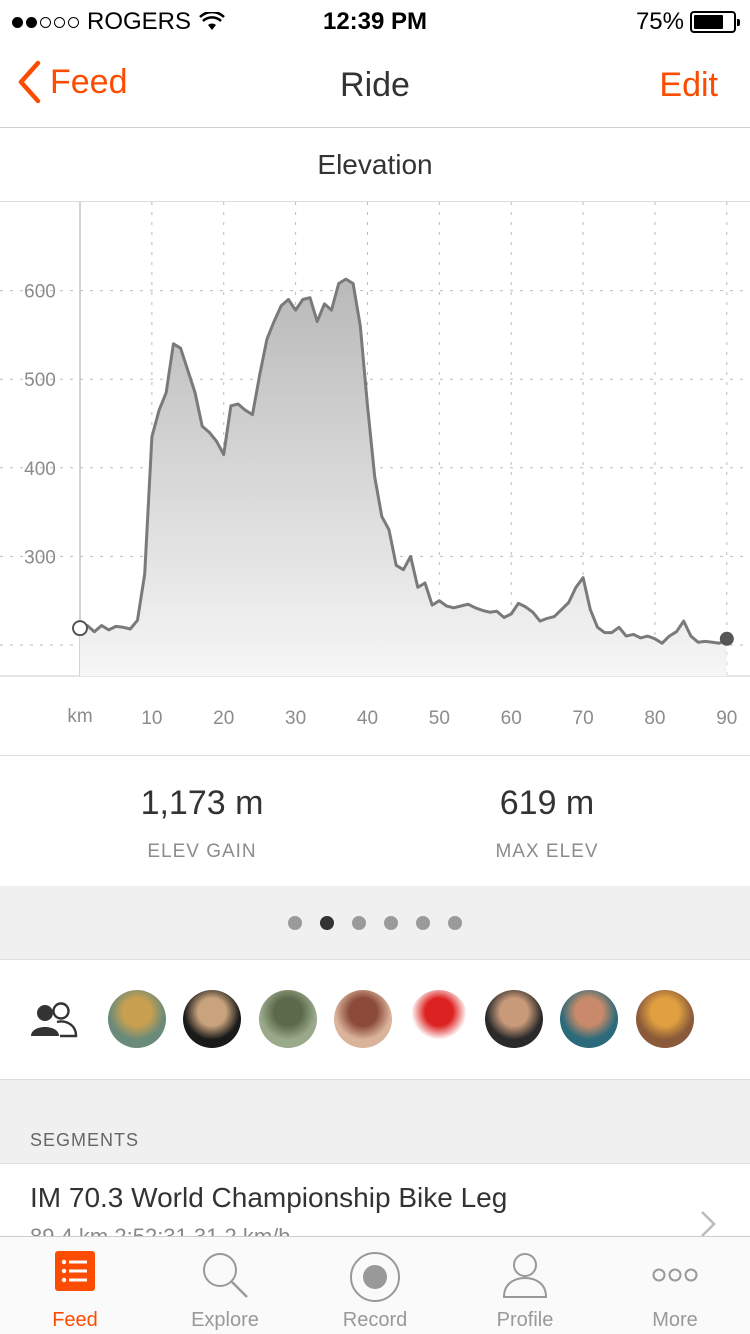 This screenshot has width=750, height=1334. Describe the element at coordinates (40, 469) in the screenshot. I see `y-tick-label: 400` at that location.